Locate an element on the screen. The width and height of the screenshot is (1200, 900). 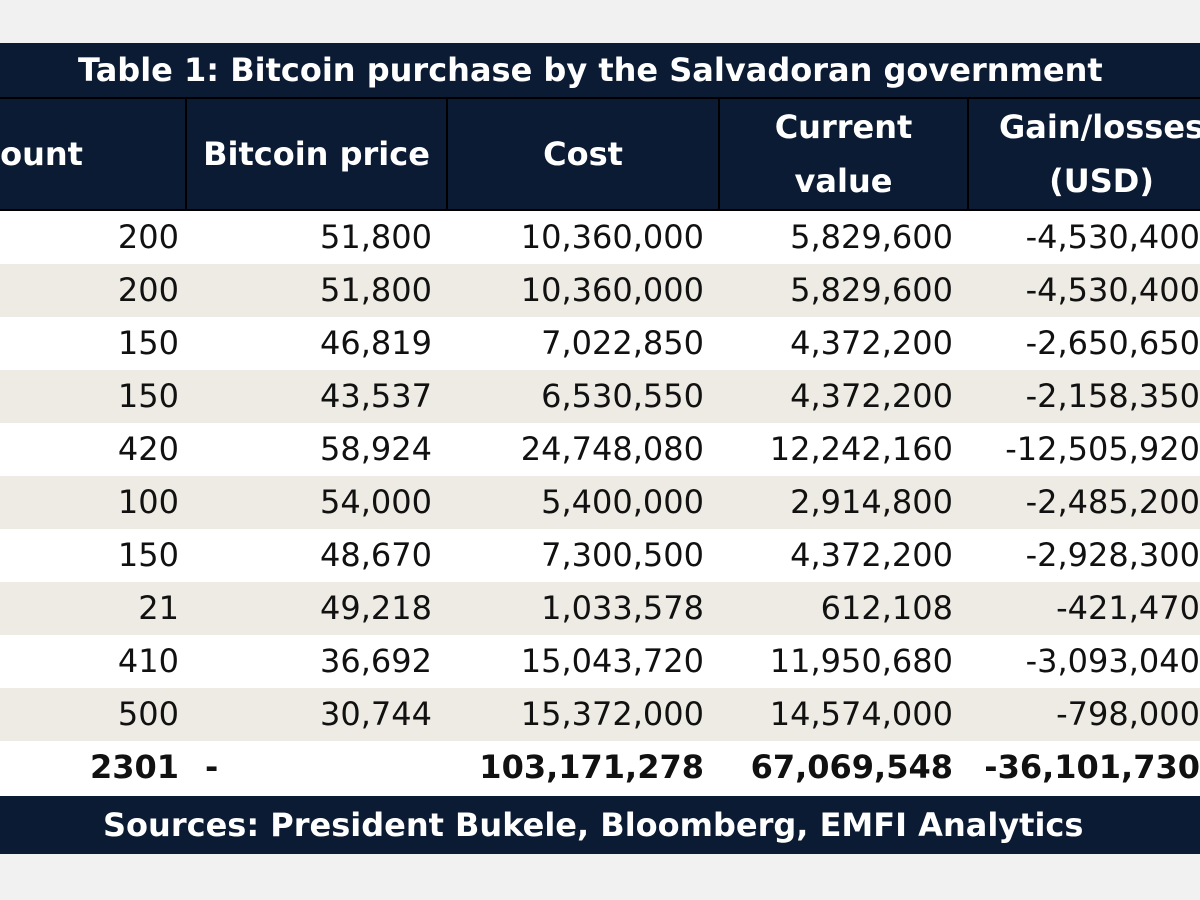
amount-cell: 100 is located at coordinates (148, 502).